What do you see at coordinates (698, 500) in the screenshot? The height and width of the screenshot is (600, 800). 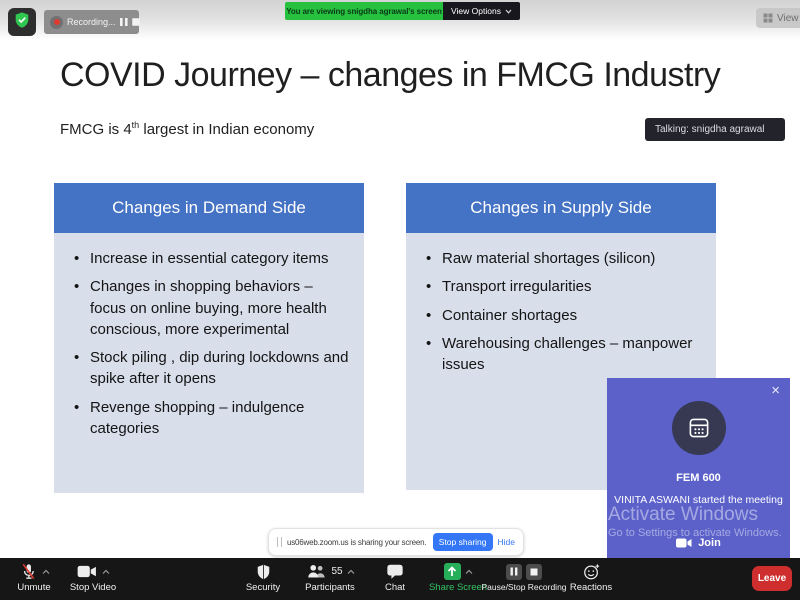 I see `notification-message: VINITA ASWANI started the meeting` at bounding box center [698, 500].